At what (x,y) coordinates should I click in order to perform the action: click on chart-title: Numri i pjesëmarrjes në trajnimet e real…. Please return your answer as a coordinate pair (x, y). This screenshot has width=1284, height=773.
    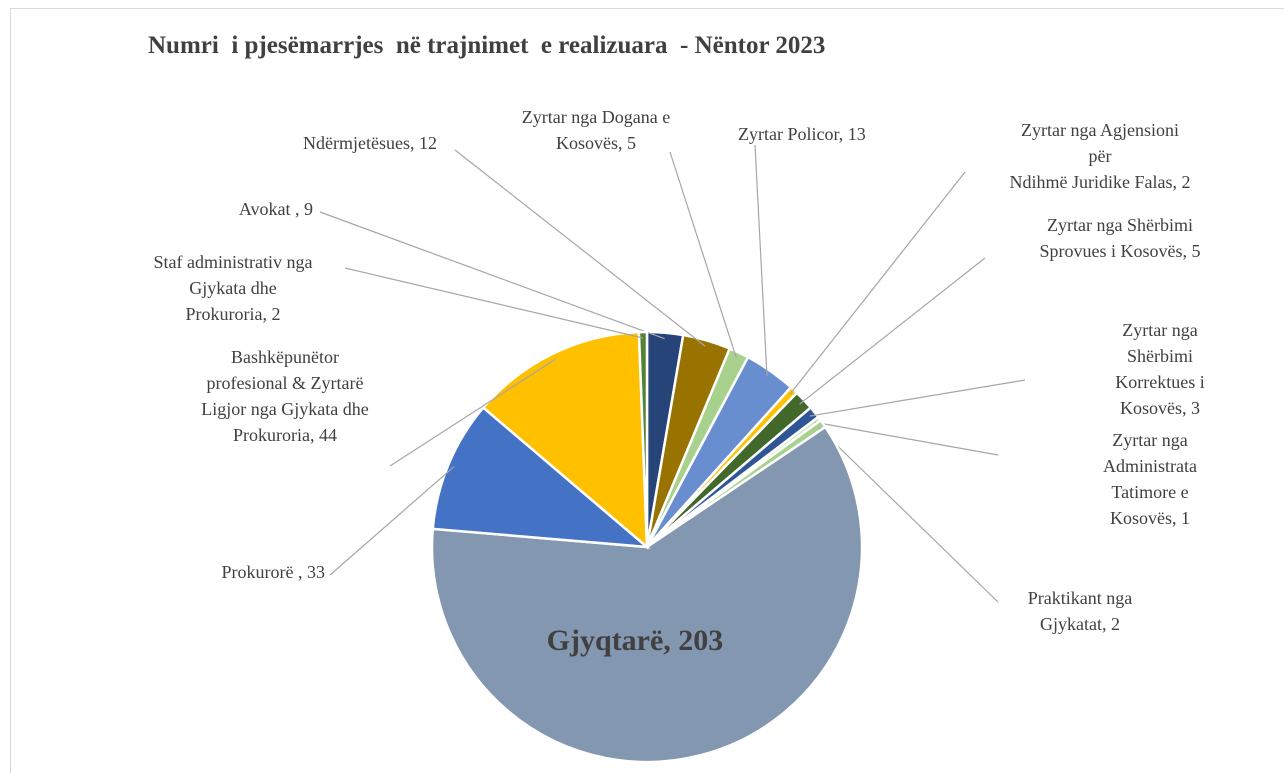
    Looking at the image, I should click on (487, 45).